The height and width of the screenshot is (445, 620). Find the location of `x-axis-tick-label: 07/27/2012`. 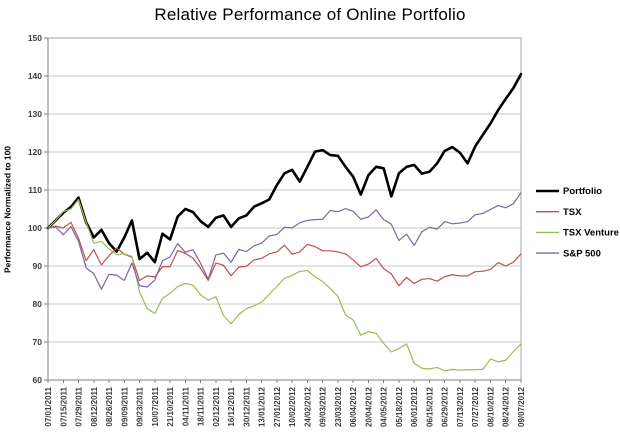

x-axis-tick-label: 07/27/2012 is located at coordinates (475, 406).